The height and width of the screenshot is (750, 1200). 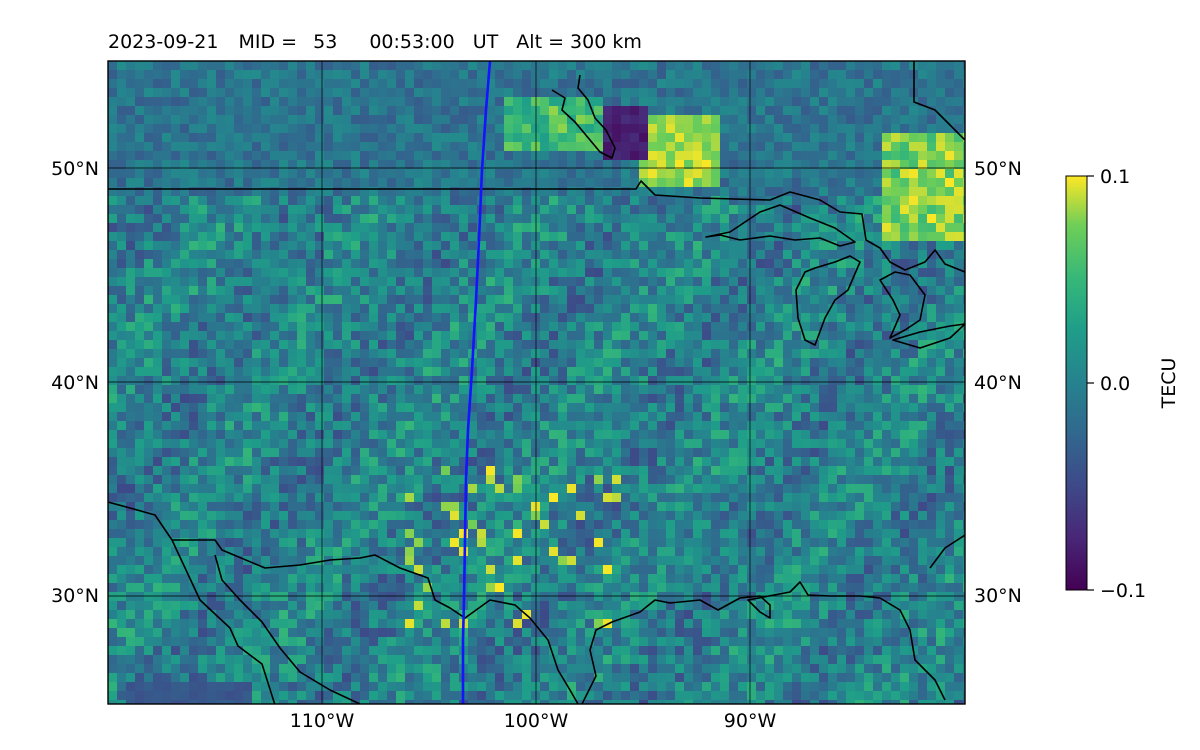 I want to click on satellite-track, so click(x=476, y=382).